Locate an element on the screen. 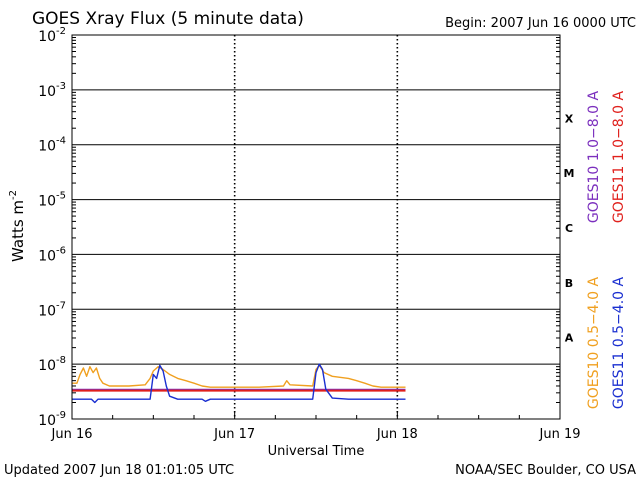 The height and width of the screenshot is (480, 640). y-tick-label: 10⁻⁷ is located at coordinates (52, 309).